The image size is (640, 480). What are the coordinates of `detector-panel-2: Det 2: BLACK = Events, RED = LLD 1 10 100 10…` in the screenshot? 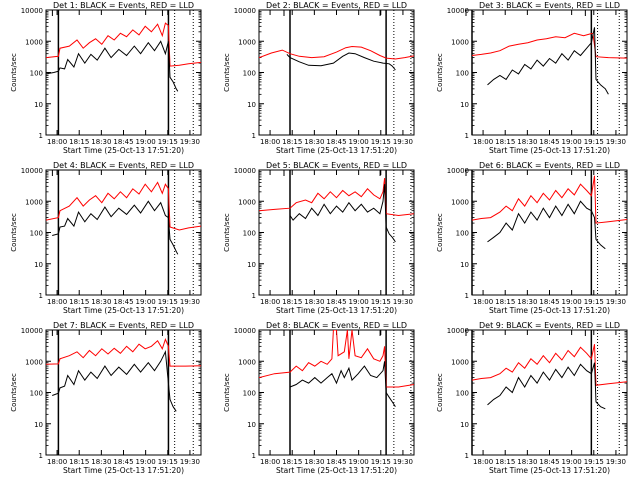 It's located at (319, 78).